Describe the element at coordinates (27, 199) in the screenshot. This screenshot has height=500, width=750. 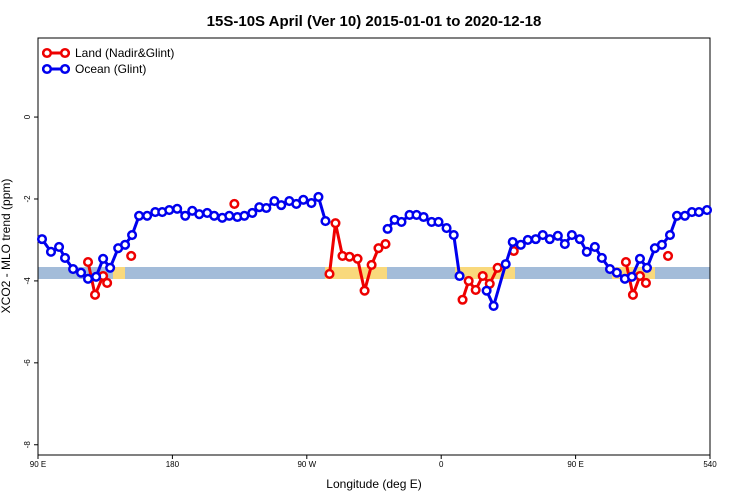
I see `y-tick-label: -2` at that location.